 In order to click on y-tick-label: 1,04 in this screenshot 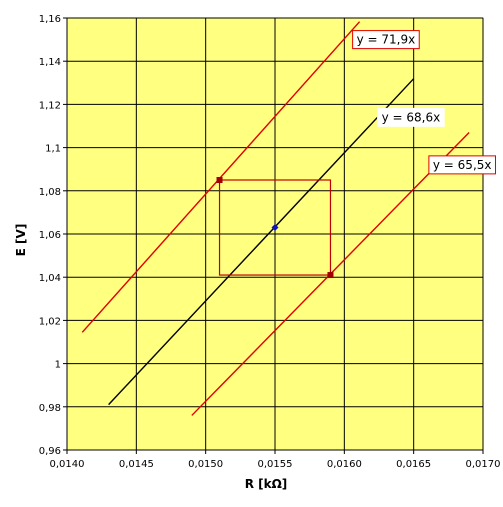, I will do `click(50, 278)`.